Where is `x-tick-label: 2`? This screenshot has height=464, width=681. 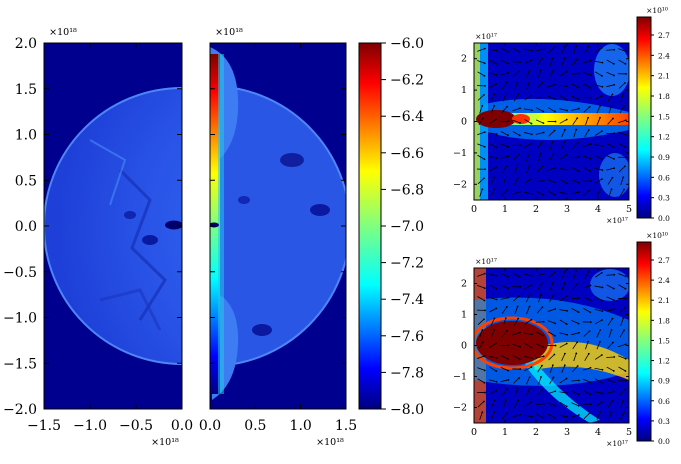 x-tick-label: 2 is located at coordinates (536, 432).